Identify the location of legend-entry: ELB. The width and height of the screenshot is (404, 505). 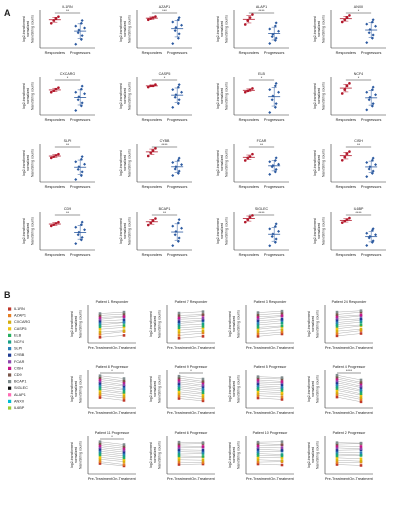
(15, 335).